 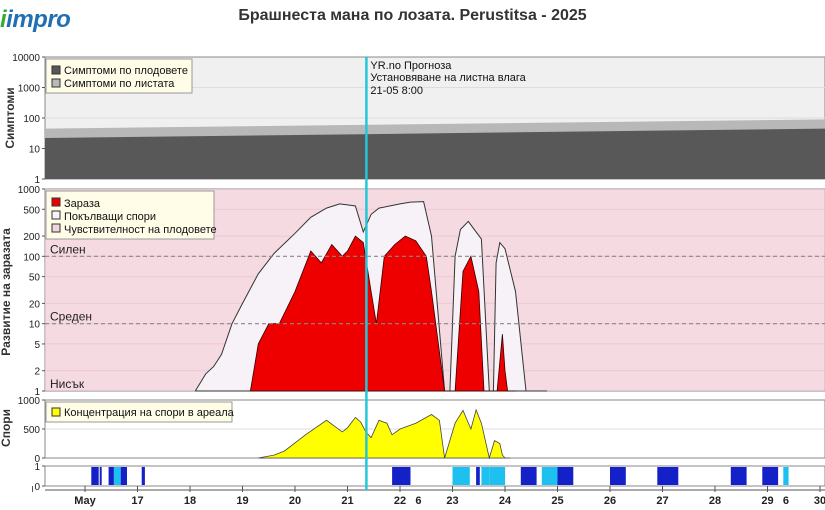 I want to click on x-tick-label: 28, so click(x=715, y=501).